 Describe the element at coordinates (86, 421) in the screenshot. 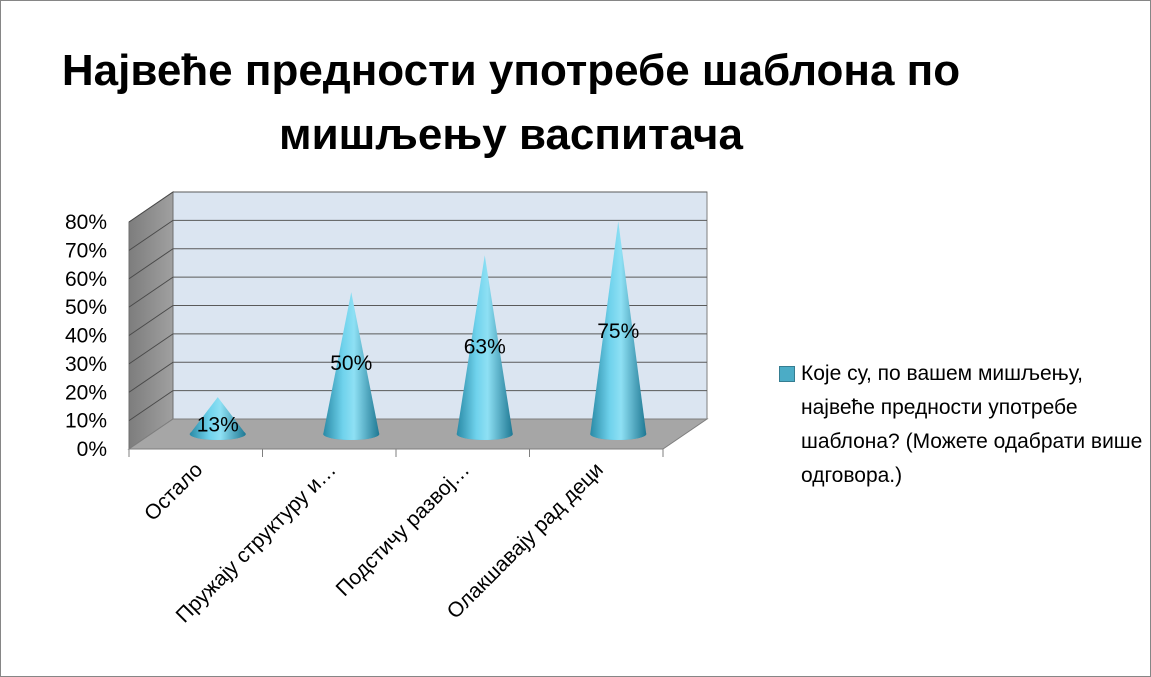

I see `y-tick-label: 10%` at that location.